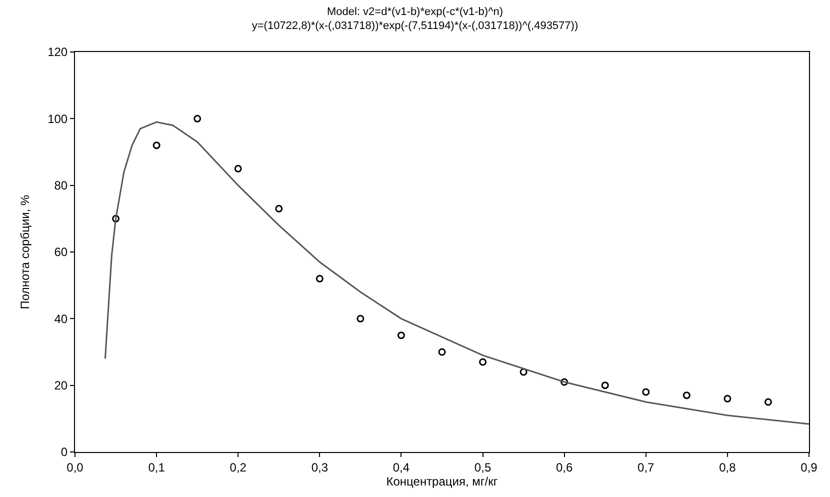  What do you see at coordinates (319, 467) in the screenshot?
I see `x-tick-label: 0,3` at bounding box center [319, 467].